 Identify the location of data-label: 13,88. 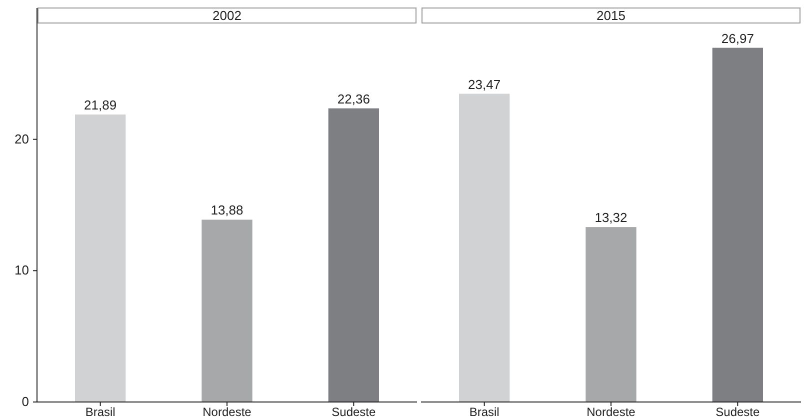
(227, 210).